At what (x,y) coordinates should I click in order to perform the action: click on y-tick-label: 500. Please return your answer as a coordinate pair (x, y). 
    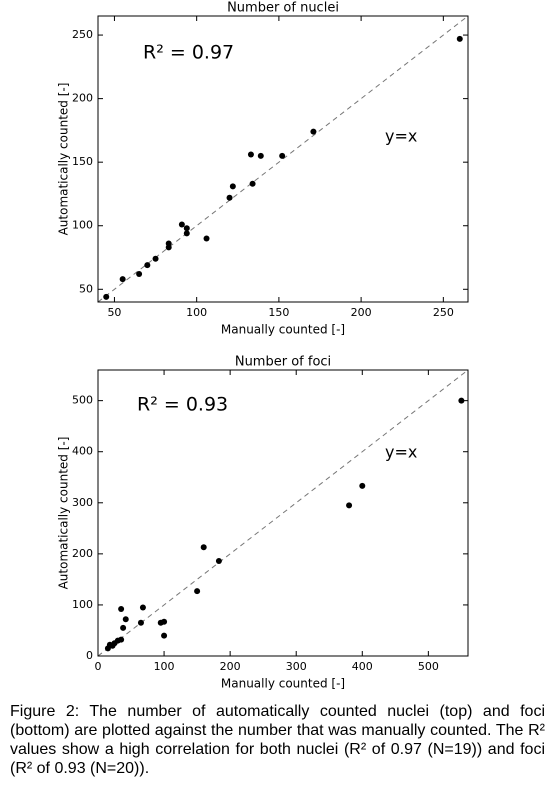
    Looking at the image, I should click on (82, 400).